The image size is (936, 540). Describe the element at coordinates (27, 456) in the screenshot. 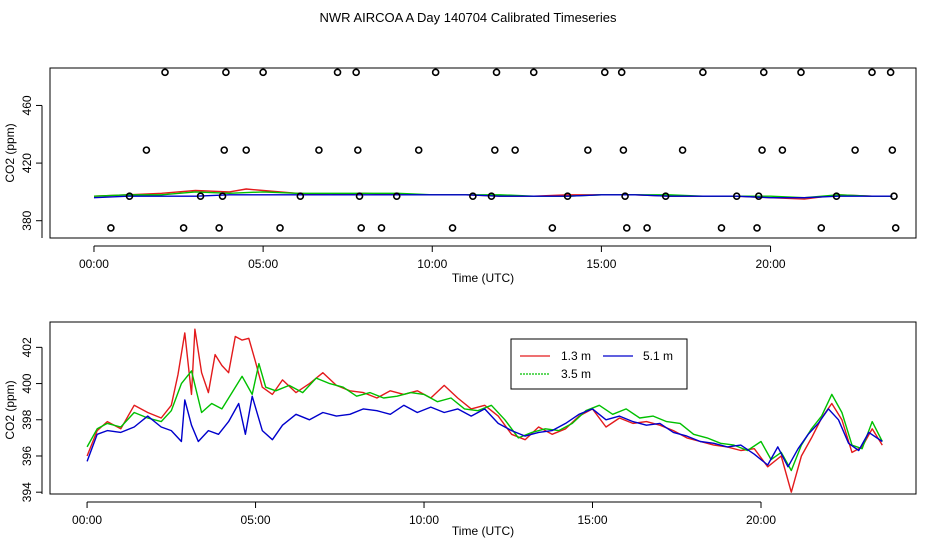

I see `bottom-y-tick-label: 396` at that location.